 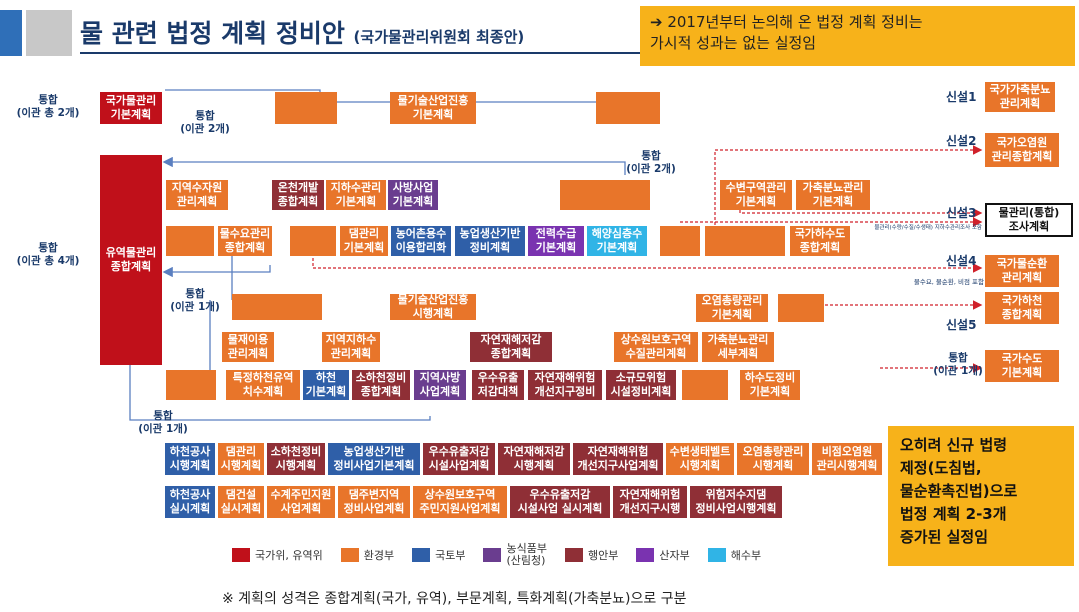 I want to click on plan-box: 하천공사 시행계획, so click(x=190, y=459).